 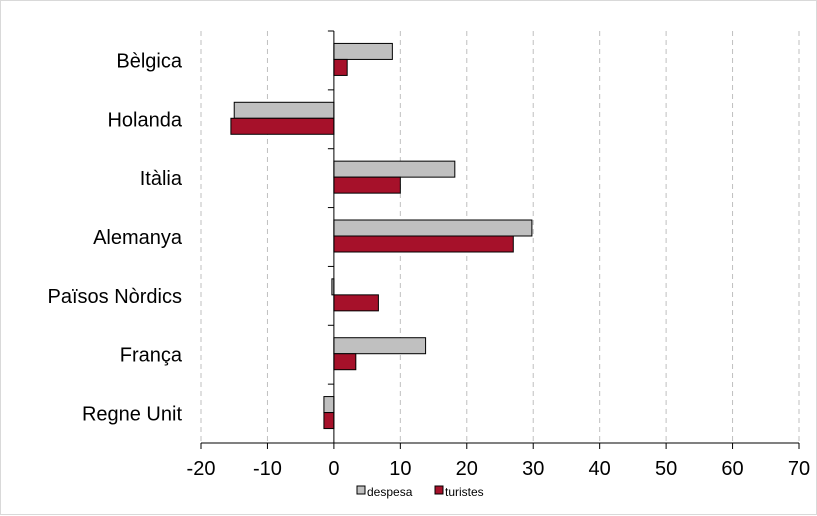 What do you see at coordinates (115, 297) in the screenshot?
I see `category-label: Països Nòrdics` at bounding box center [115, 297].